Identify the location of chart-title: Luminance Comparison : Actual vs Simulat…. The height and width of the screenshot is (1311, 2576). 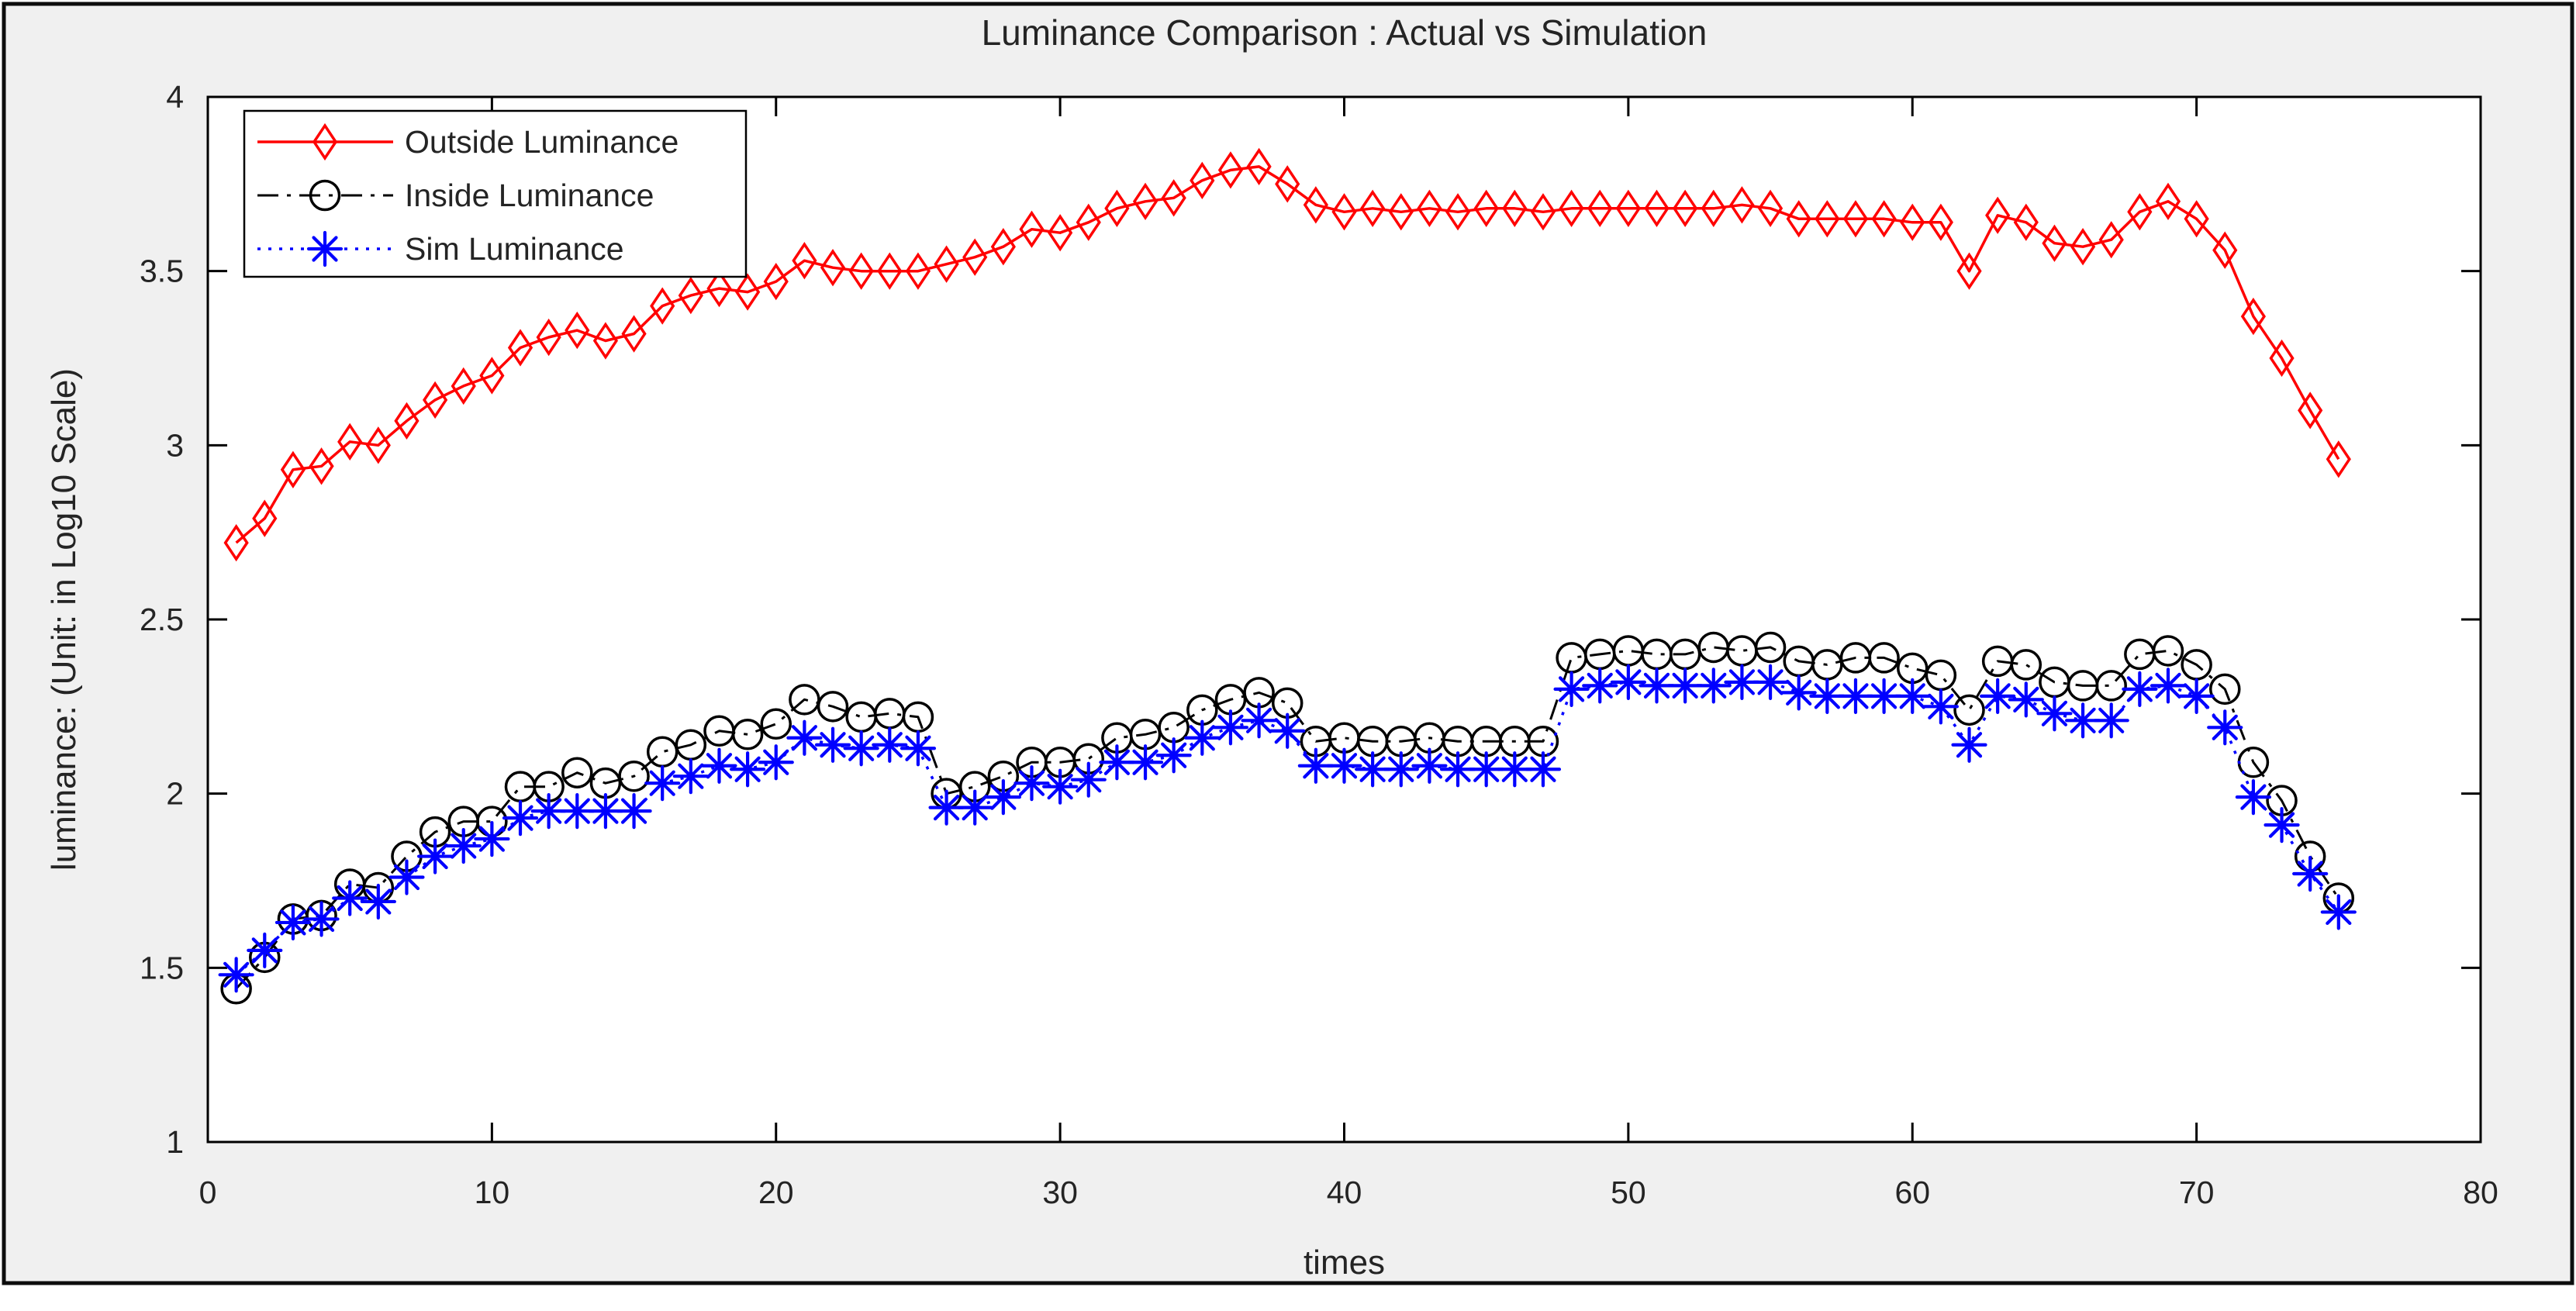
(1345, 32).